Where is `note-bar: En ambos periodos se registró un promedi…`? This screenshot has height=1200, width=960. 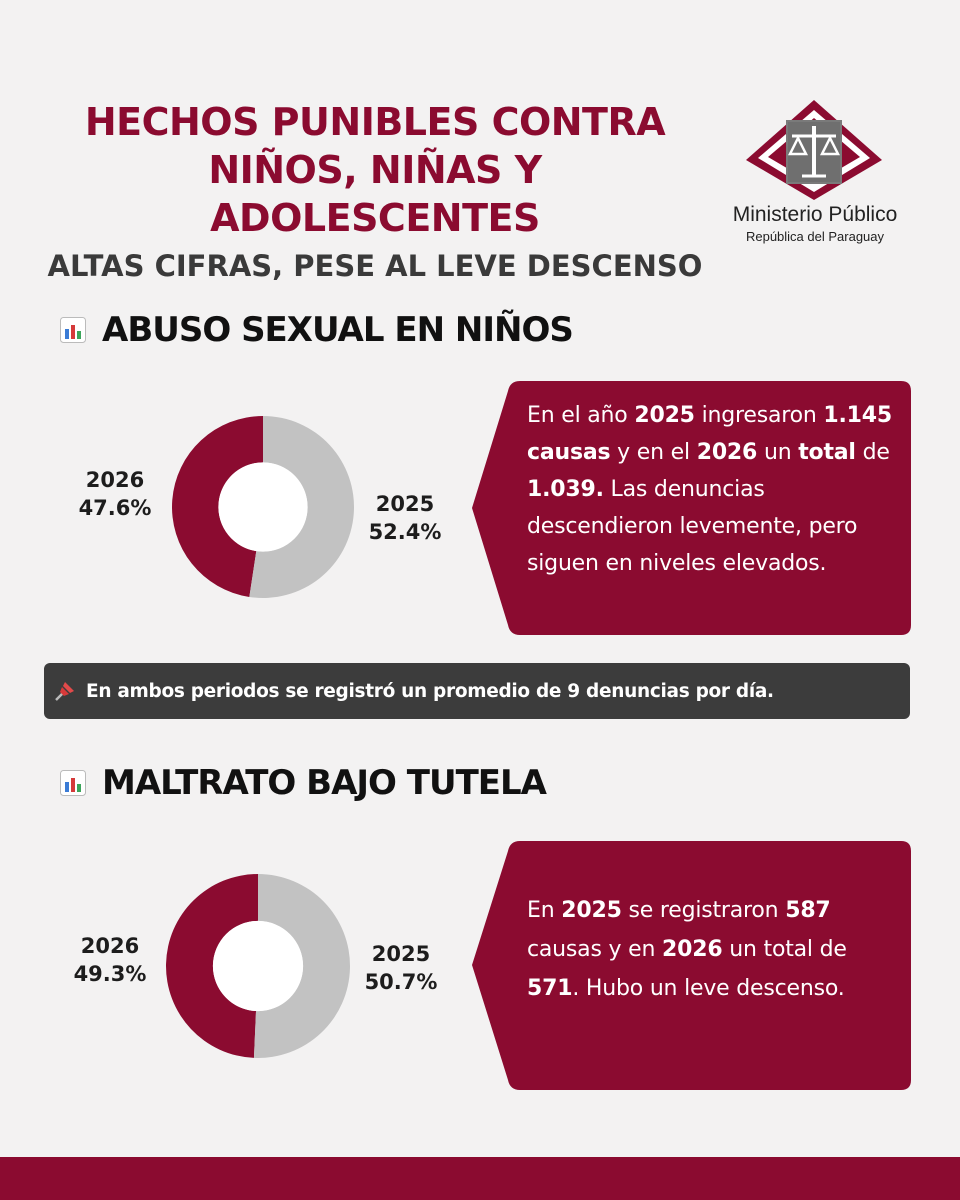
note-bar: En ambos periodos se registró un promedi… is located at coordinates (477, 691).